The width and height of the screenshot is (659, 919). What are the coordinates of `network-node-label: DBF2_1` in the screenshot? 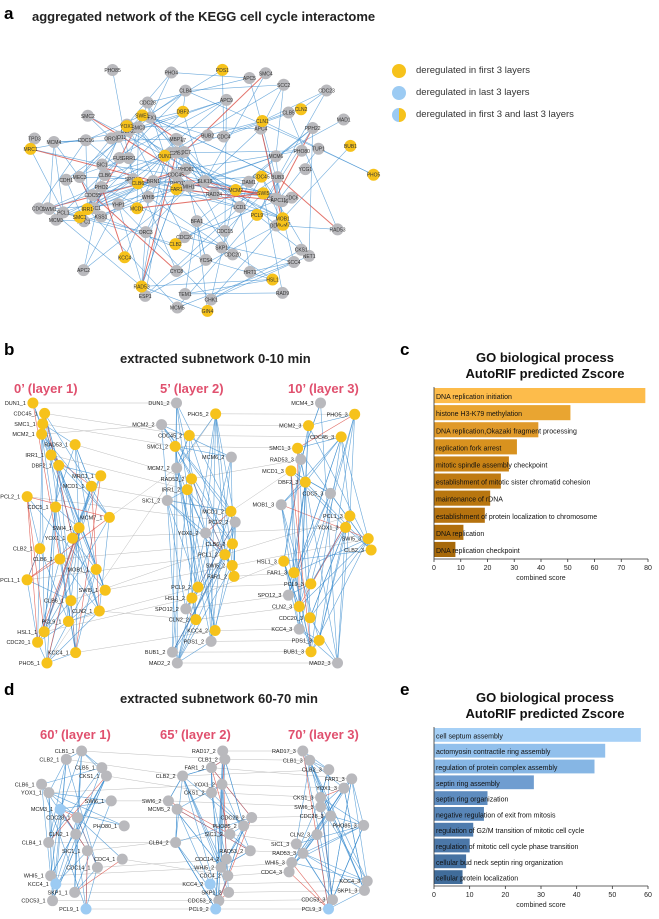 It's located at (42, 466).